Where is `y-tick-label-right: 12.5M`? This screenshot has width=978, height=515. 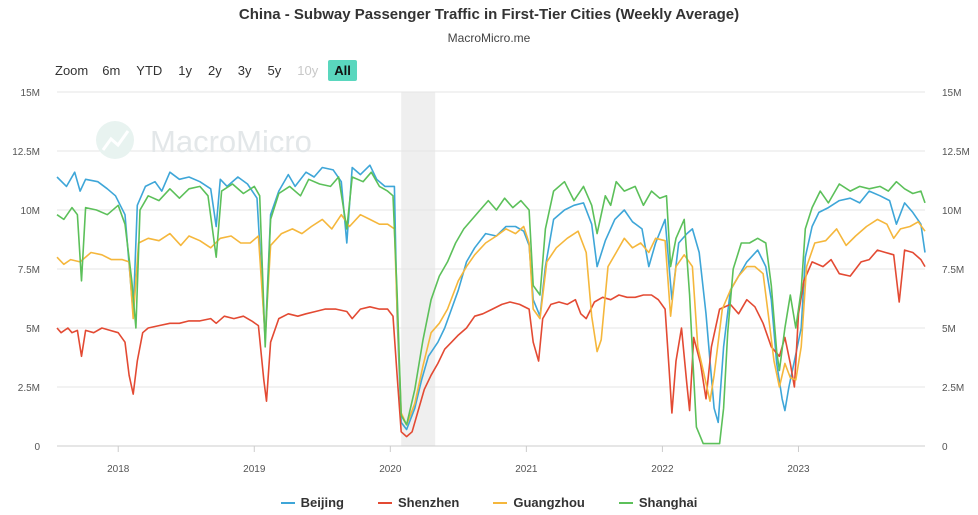
y-tick-label-right: 12.5M is located at coordinates (956, 152).